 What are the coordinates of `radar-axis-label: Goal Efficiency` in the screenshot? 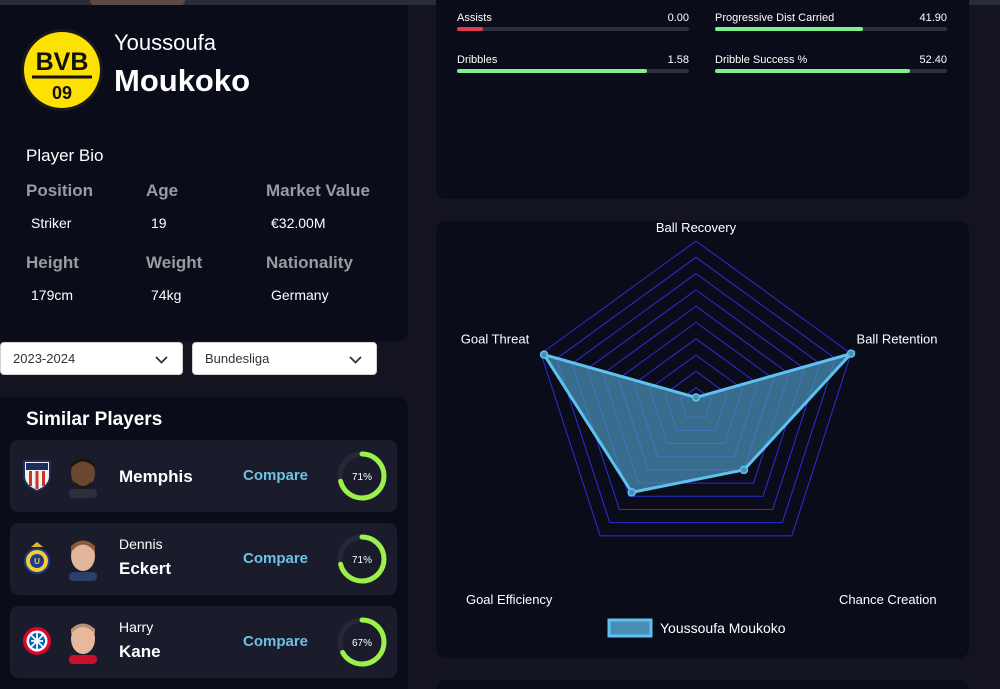 It's located at (509, 599).